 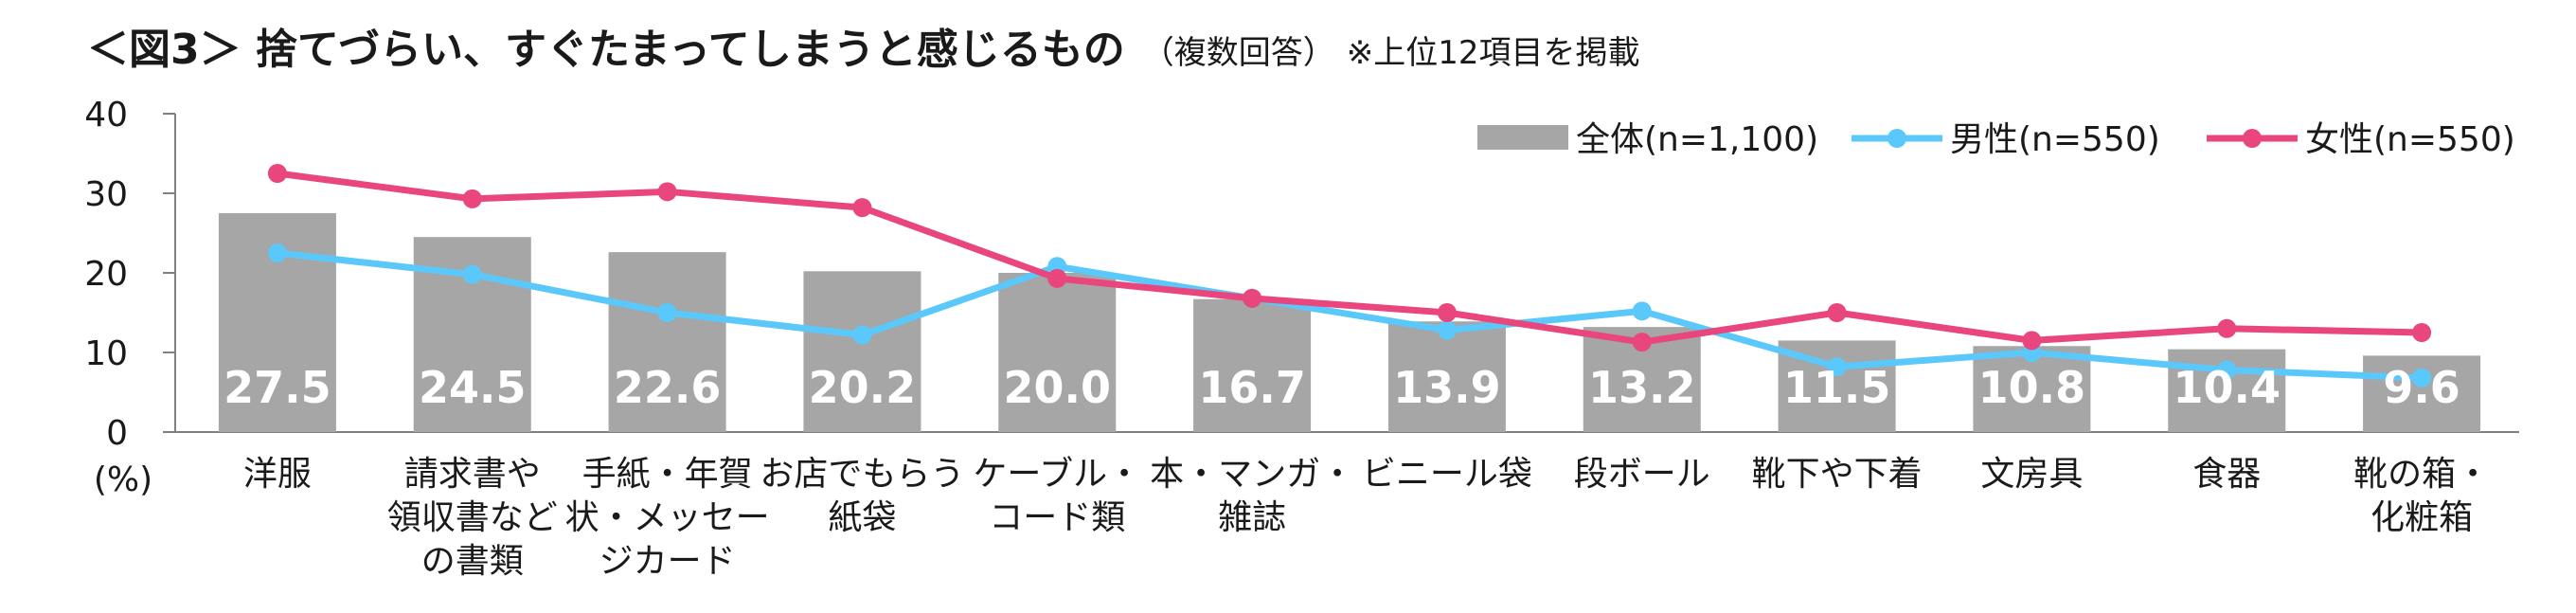 What do you see at coordinates (1642, 387) in the screenshot?
I see `bar-value-label: 13.2` at bounding box center [1642, 387].